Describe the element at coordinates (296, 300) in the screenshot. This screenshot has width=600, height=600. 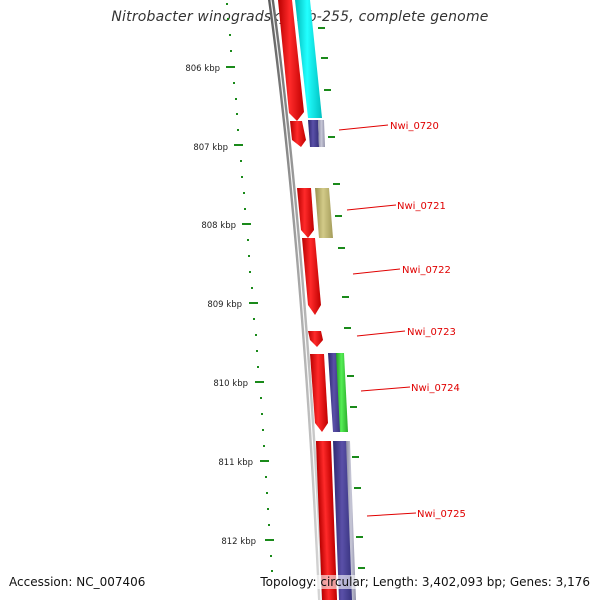
I see `genome-backbone` at that location.